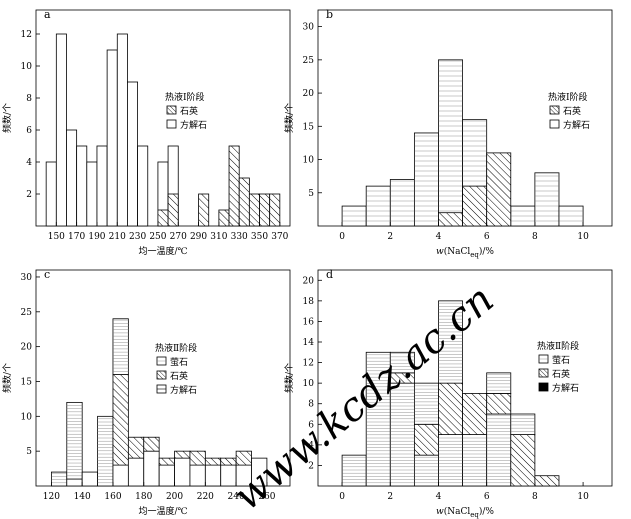  I want to click on x-tick-label: 350, so click(259, 237).